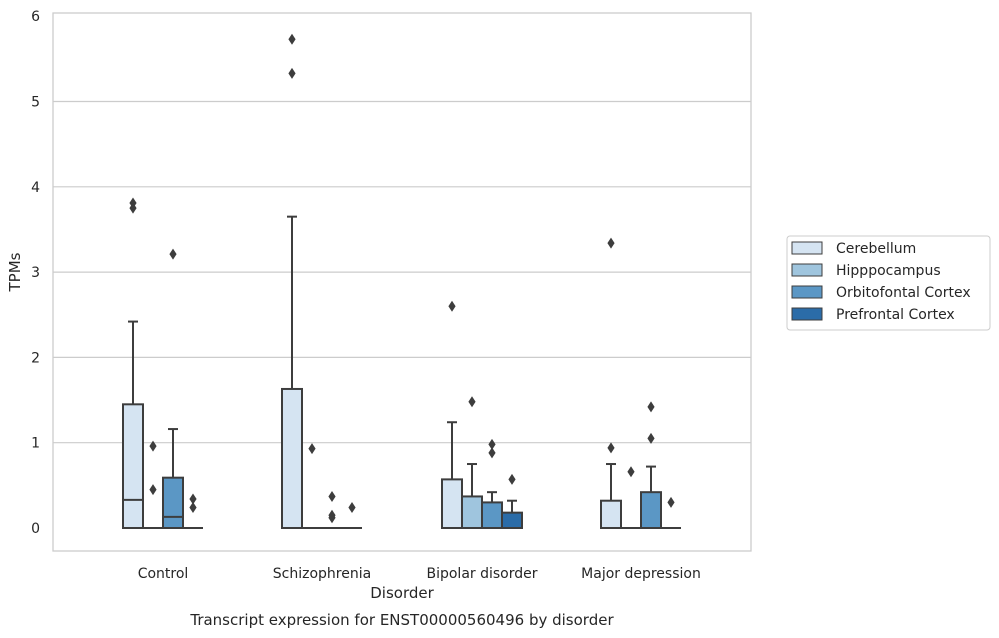 This screenshot has height=638, width=999. Describe the element at coordinates (402, 593) in the screenshot. I see `x-axis-label: Disorder` at that location.